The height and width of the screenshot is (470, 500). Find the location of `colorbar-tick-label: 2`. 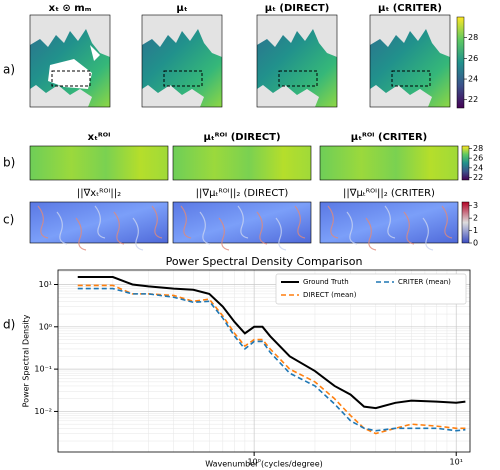

colorbar-tick-label: 2 is located at coordinates (475, 218).